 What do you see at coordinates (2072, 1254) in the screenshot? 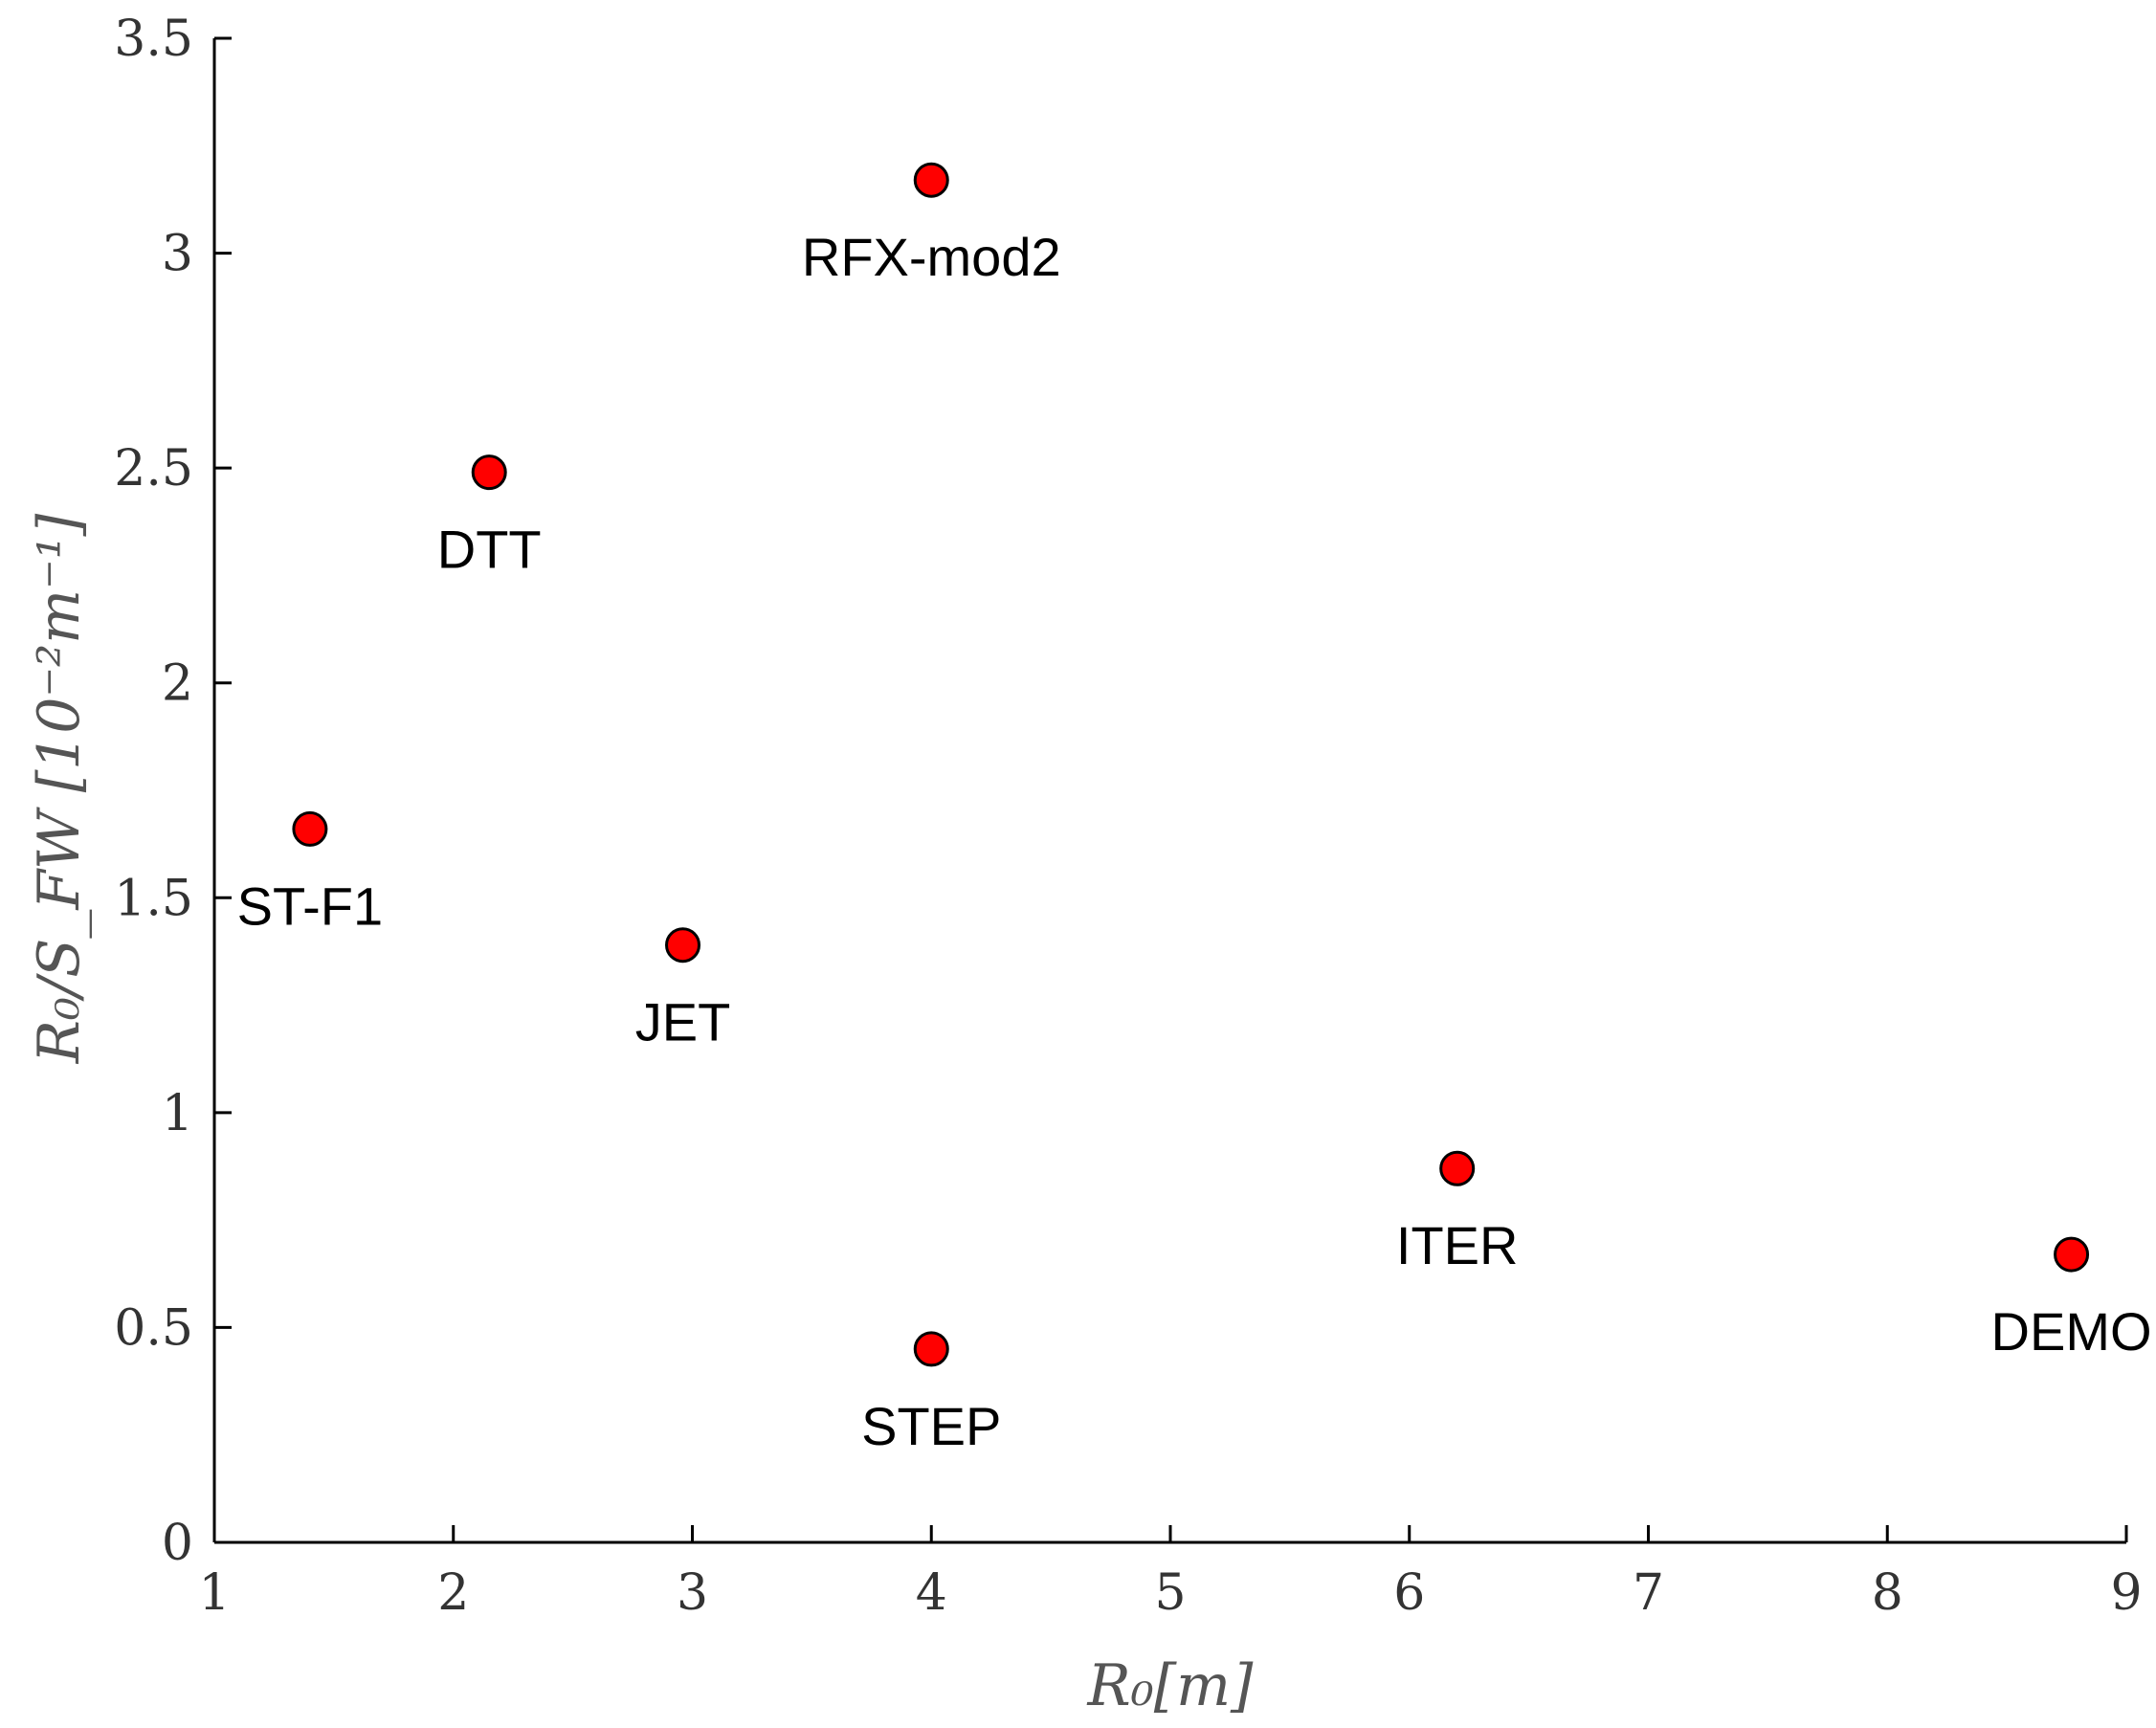
I see `data-point-demo` at bounding box center [2072, 1254].